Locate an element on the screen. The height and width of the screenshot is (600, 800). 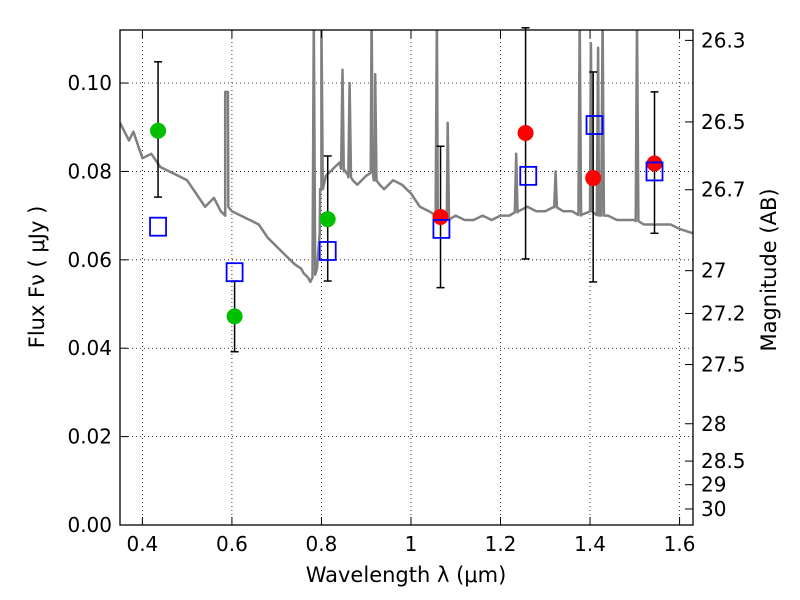
y-tick-label: 0.04 is located at coordinates (89, 348).